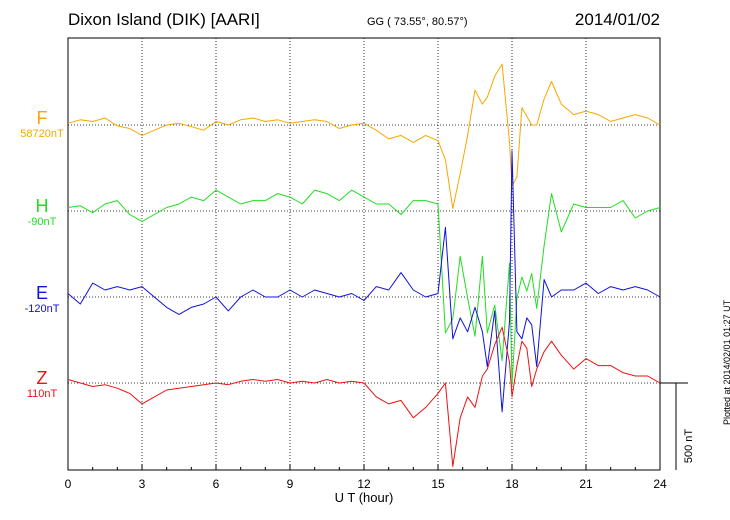 This screenshot has width=730, height=520. I want to click on x-tick-label: 3, so click(142, 484).